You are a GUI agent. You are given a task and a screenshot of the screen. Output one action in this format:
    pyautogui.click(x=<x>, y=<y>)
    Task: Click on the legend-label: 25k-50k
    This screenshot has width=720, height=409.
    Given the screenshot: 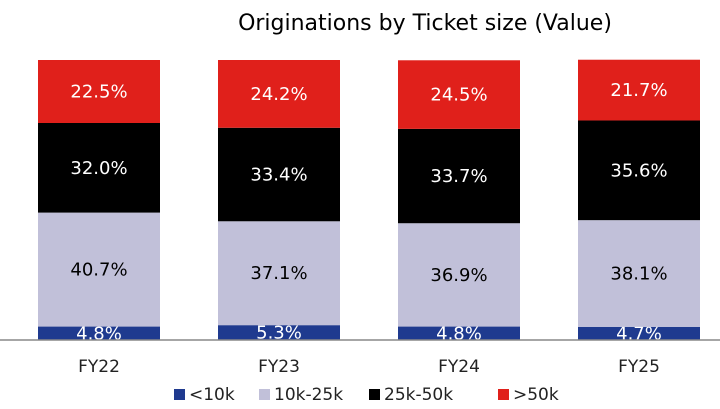 What is the action you would take?
    pyautogui.click(x=418, y=395)
    